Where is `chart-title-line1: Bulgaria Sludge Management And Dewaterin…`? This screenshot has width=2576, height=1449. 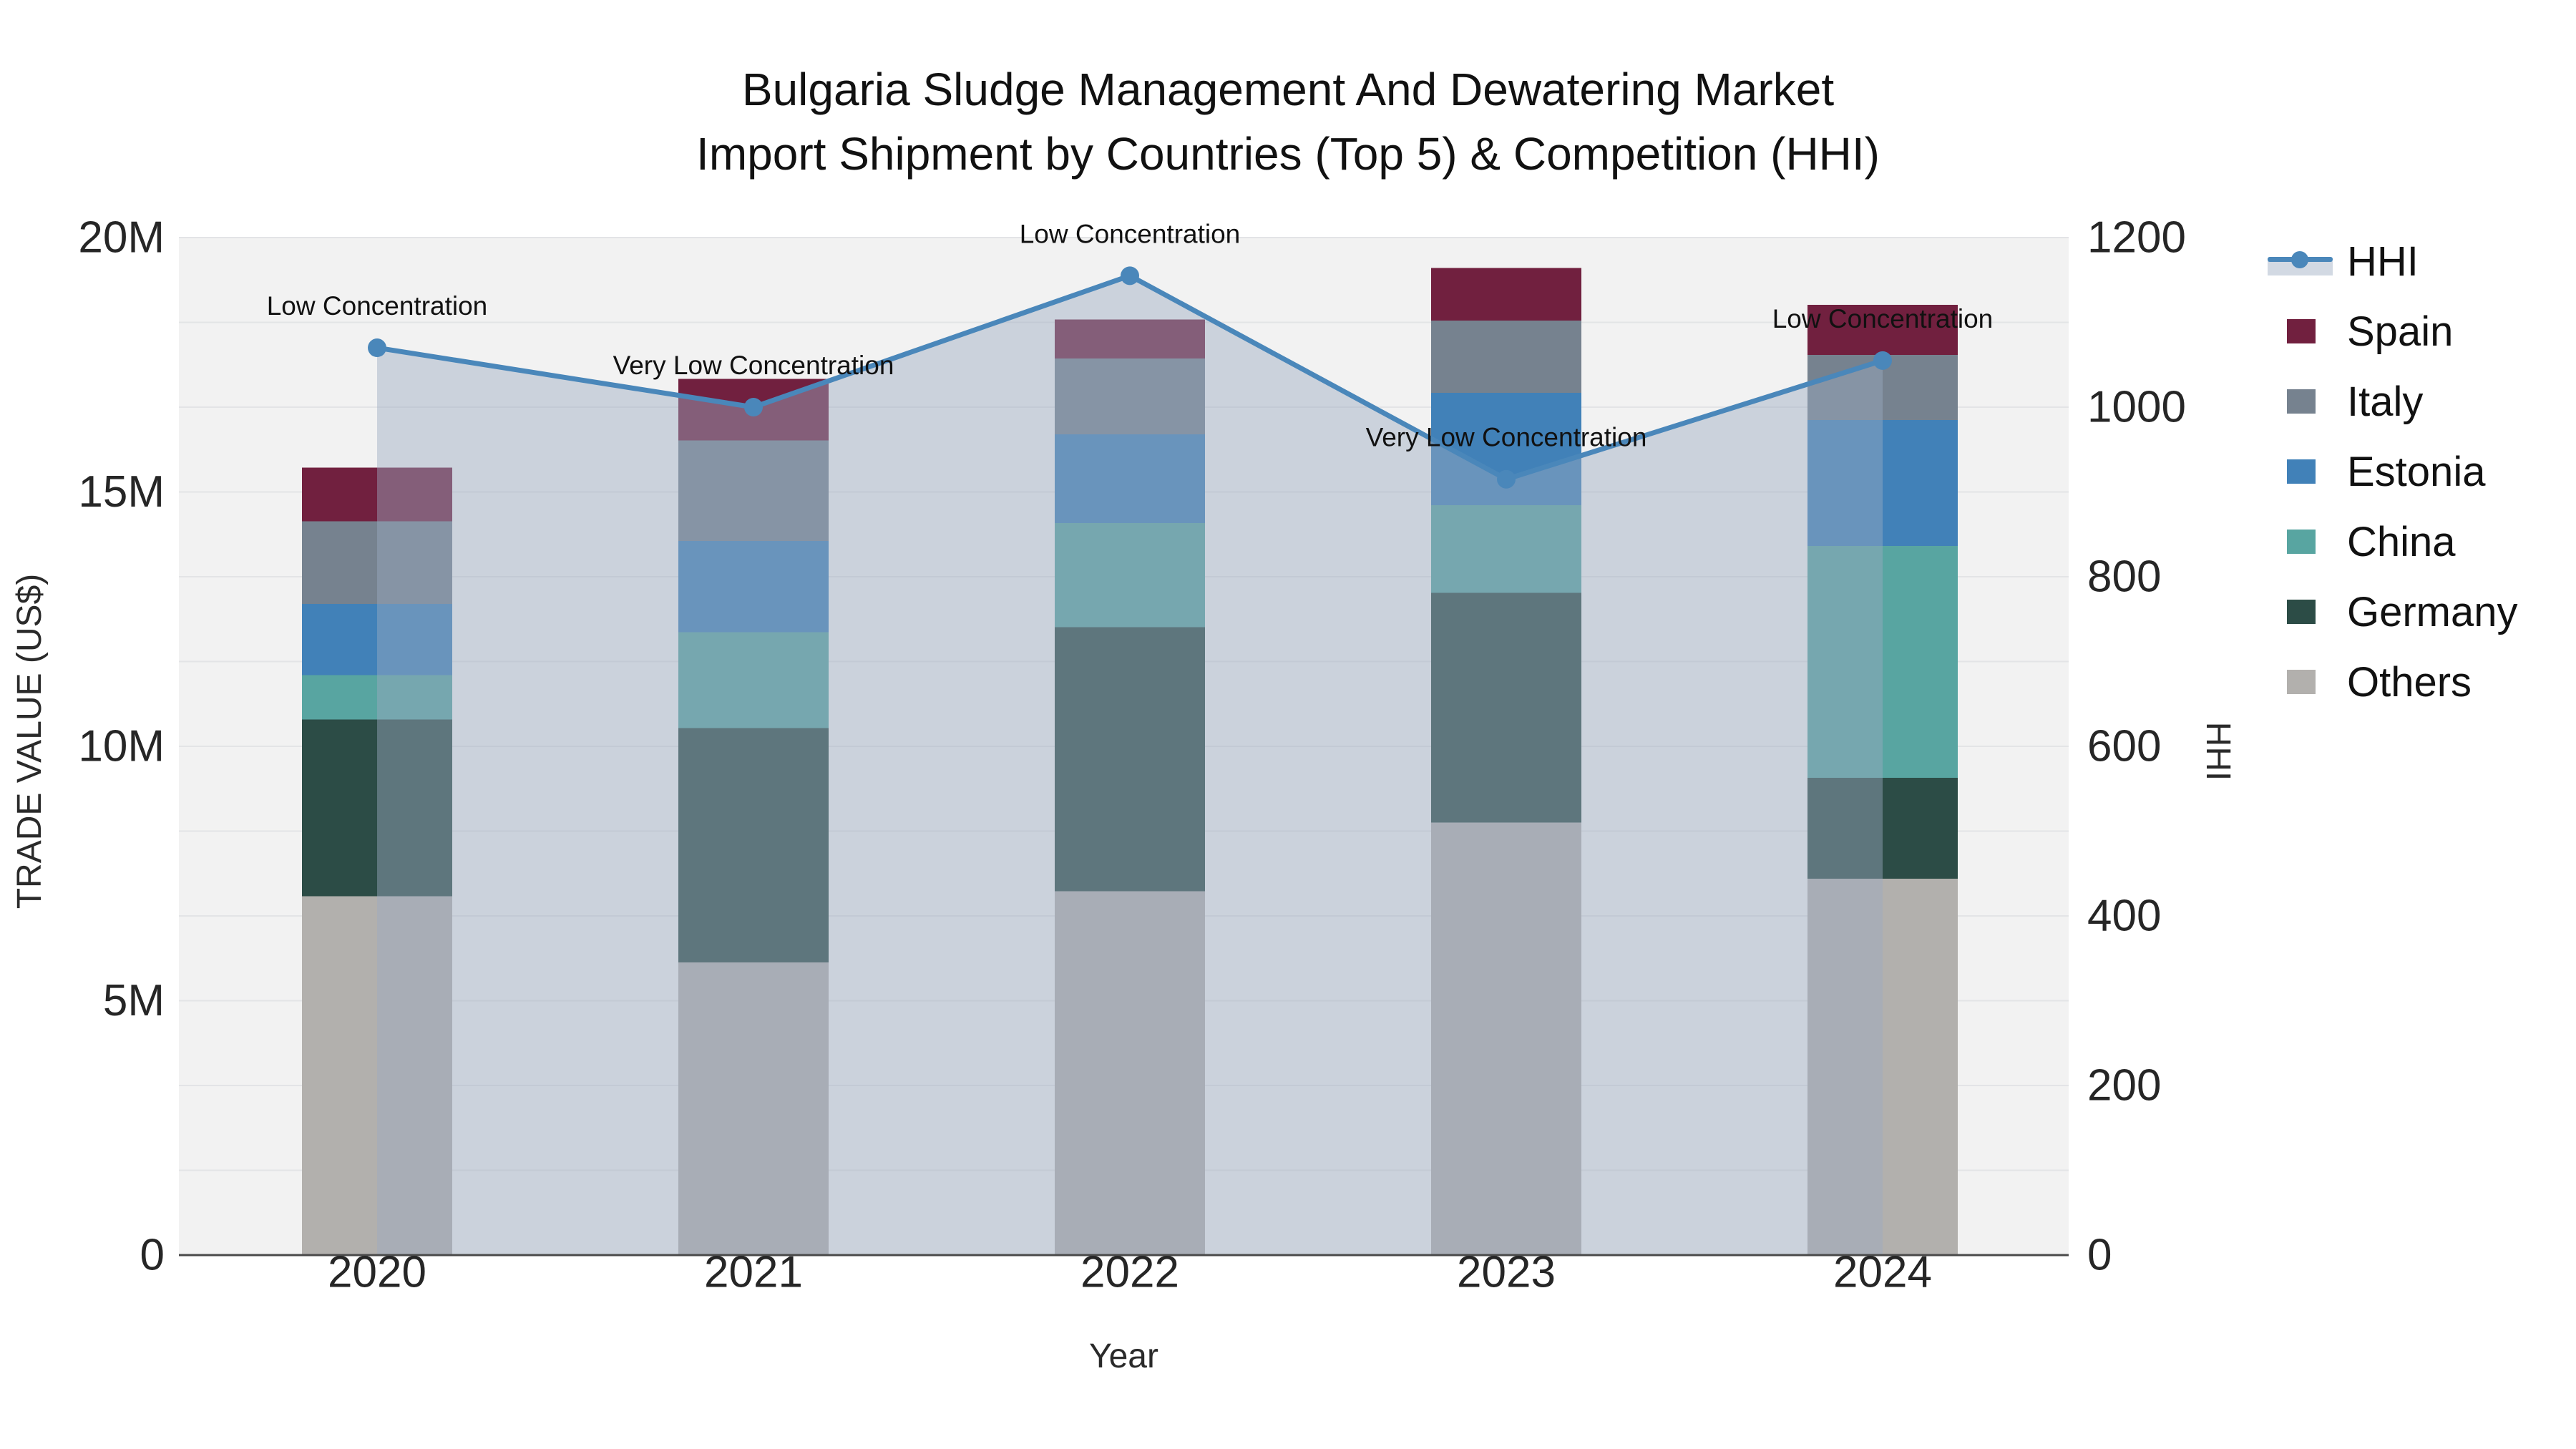 chart-title-line1: Bulgaria Sludge Management And Dewaterin… is located at coordinates (1288, 89).